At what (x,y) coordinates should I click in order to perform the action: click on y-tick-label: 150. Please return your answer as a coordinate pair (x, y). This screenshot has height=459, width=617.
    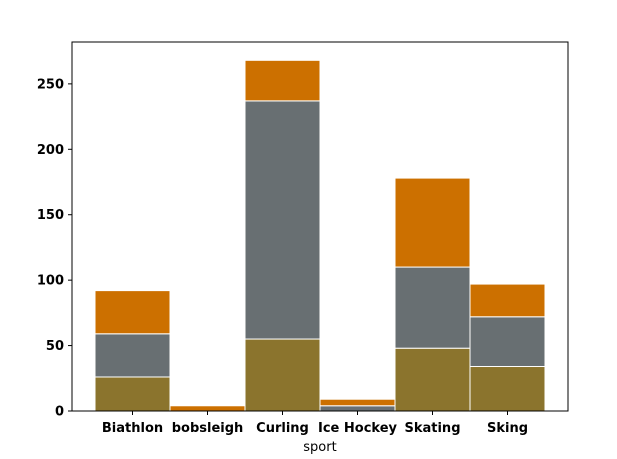
    Looking at the image, I should click on (50, 215).